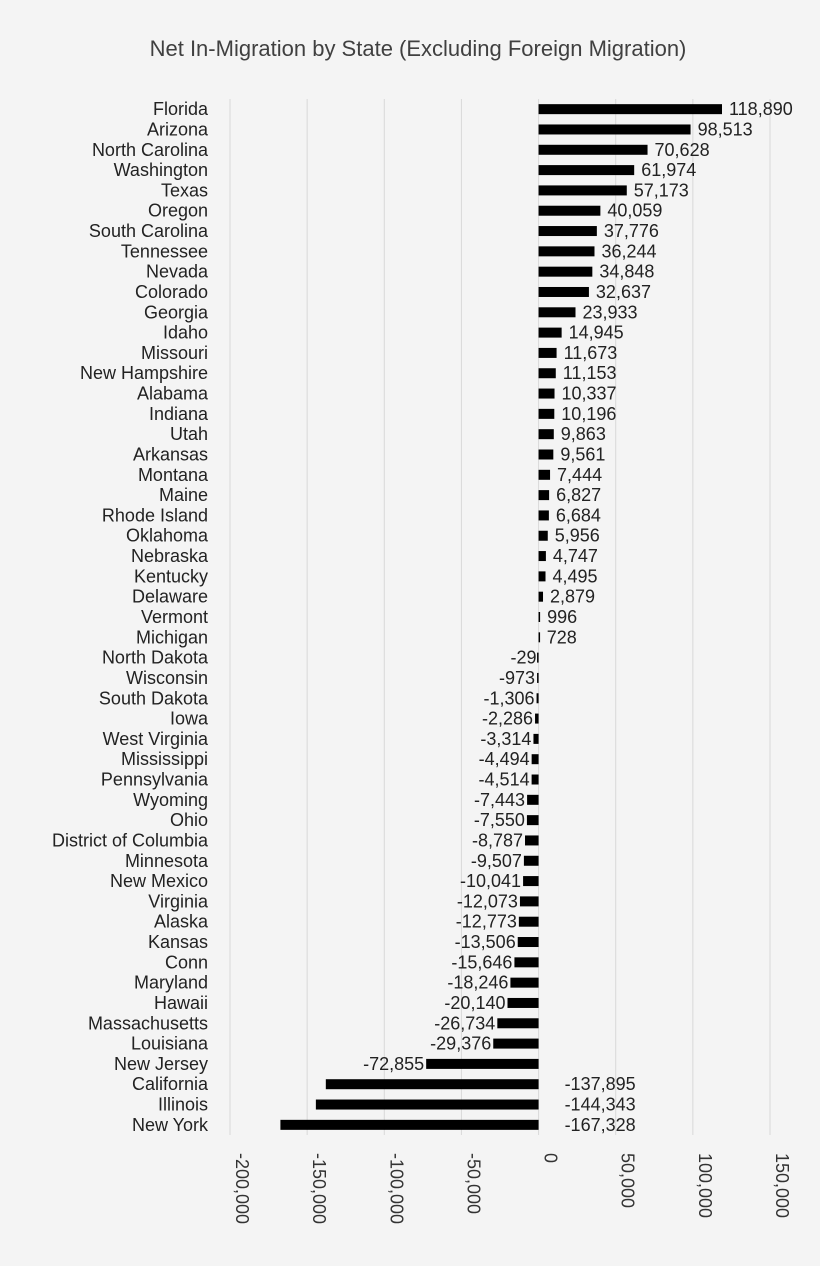  What do you see at coordinates (155, 658) in the screenshot?
I see `category-label: North Dakota` at bounding box center [155, 658].